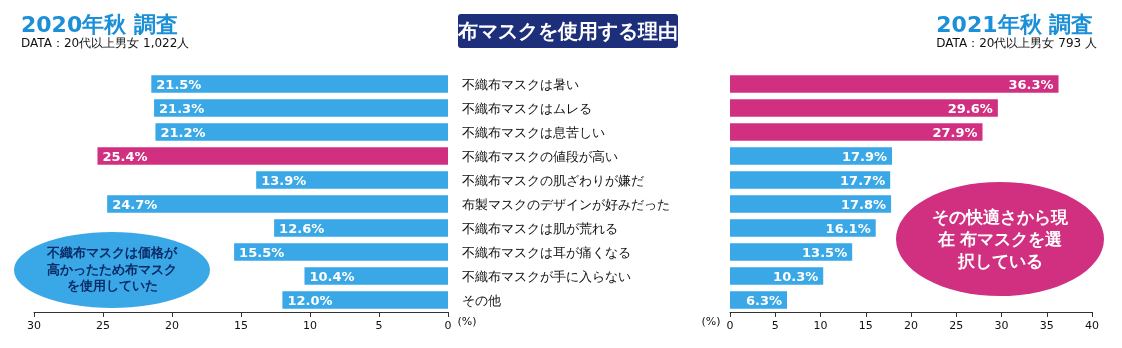 The image size is (1122, 348). What do you see at coordinates (848, 228) in the screenshot?
I see `data-label: 16.1%` at bounding box center [848, 228].